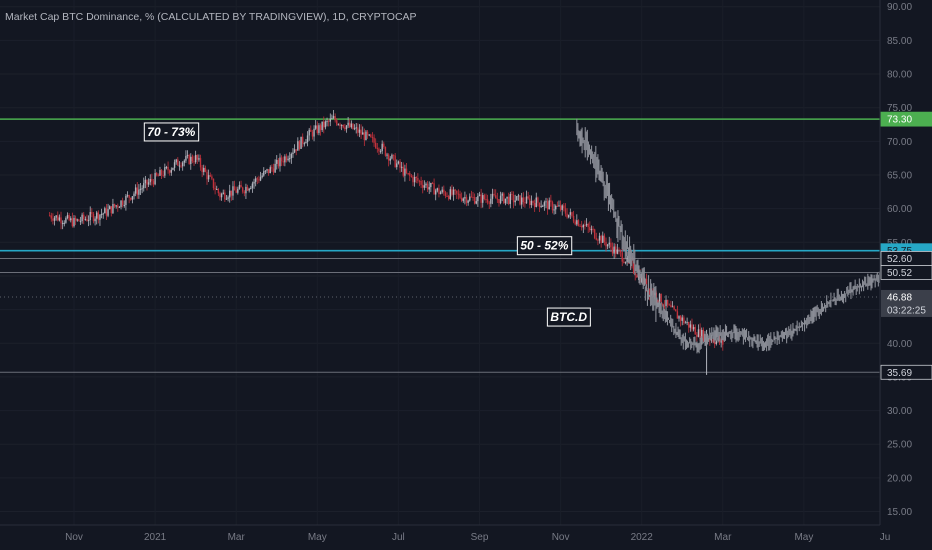 Image resolution: width=932 pixels, height=550 pixels. I want to click on level-tag-label: 50.52, so click(899, 273).